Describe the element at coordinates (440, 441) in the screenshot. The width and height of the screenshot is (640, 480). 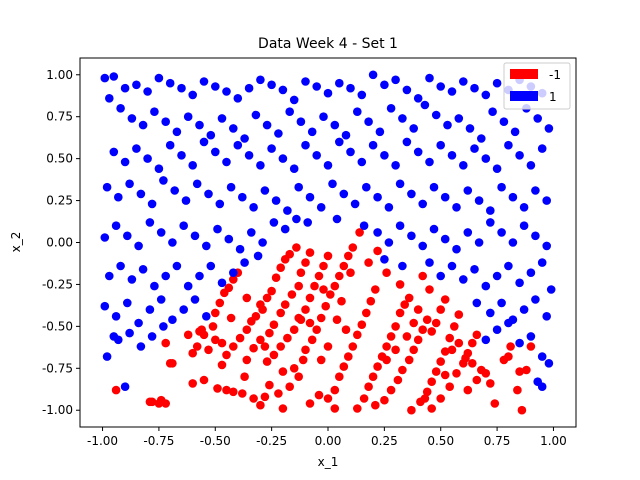
I see `x-tick-label: 0.50` at that location.